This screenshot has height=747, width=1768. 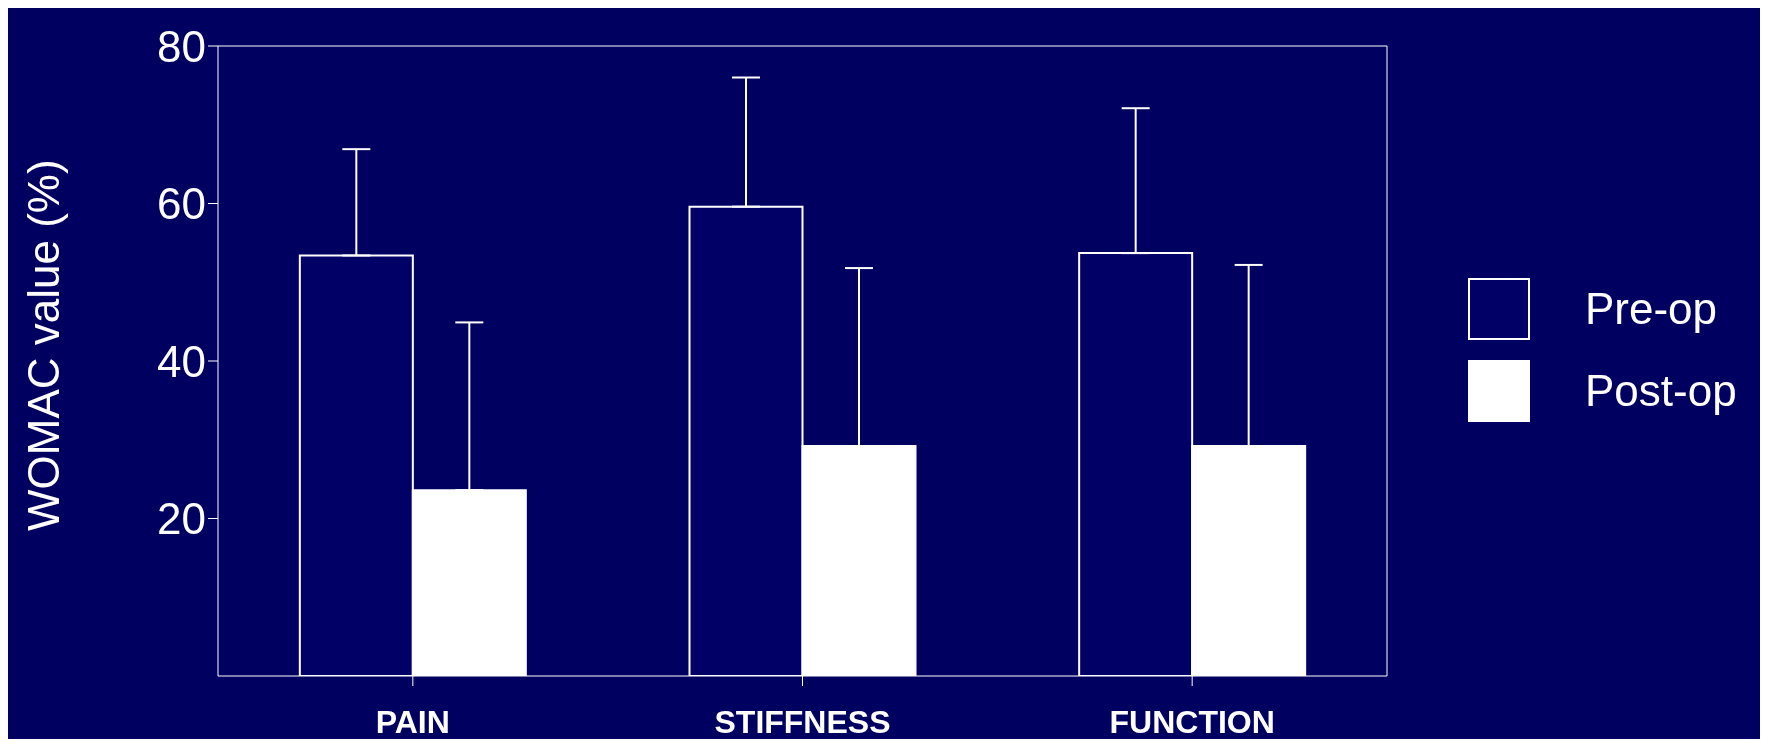 What do you see at coordinates (412, 721) in the screenshot?
I see `x-tick-label: PAIN` at bounding box center [412, 721].